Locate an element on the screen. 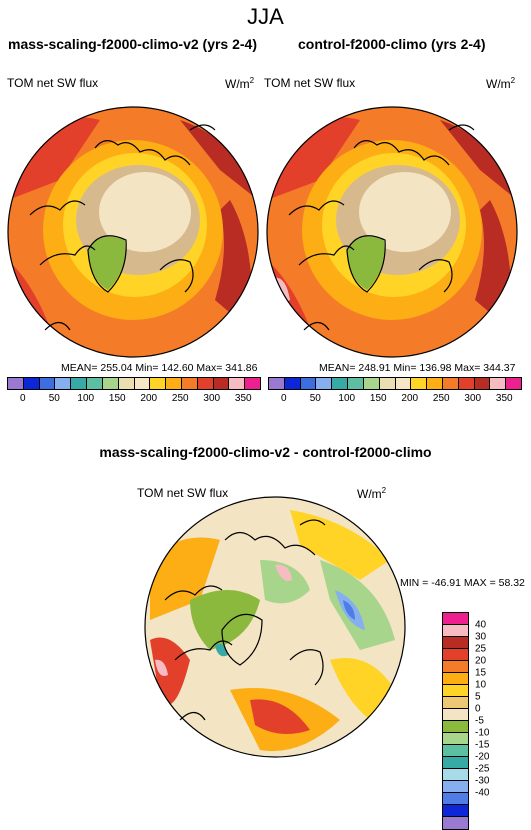 This screenshot has width=531, height=830. left-colorbar is located at coordinates (134, 383).